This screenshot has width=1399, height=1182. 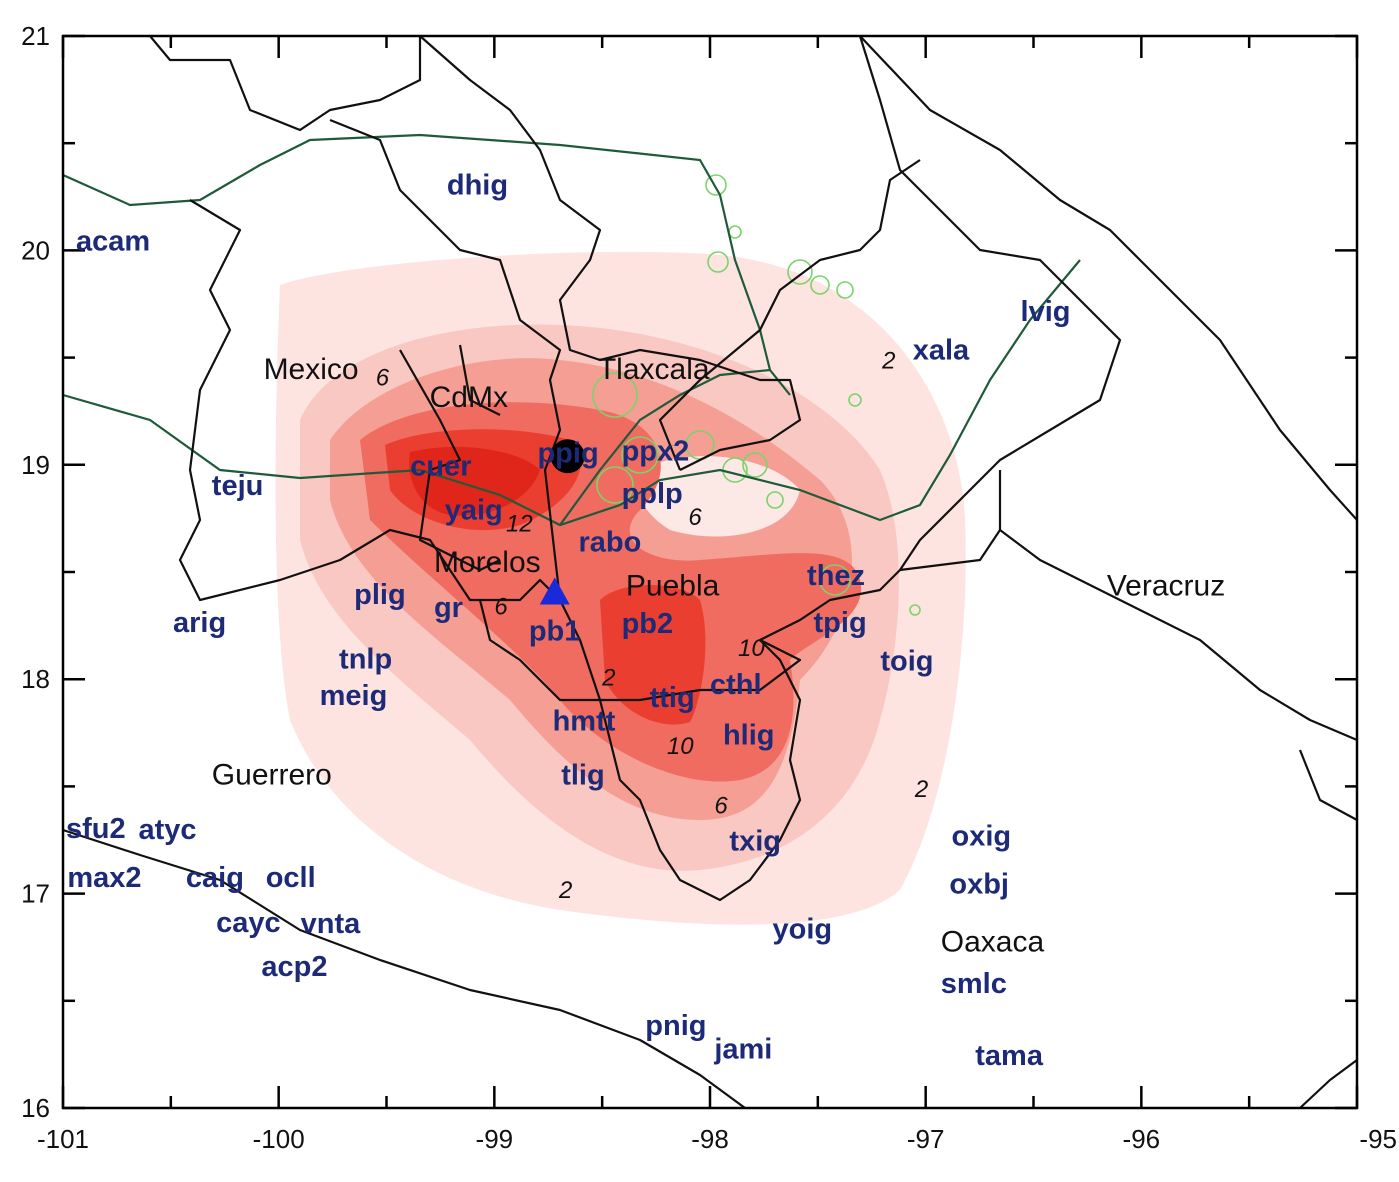 What do you see at coordinates (487, 562) in the screenshot?
I see `region-label: Morelos` at bounding box center [487, 562].